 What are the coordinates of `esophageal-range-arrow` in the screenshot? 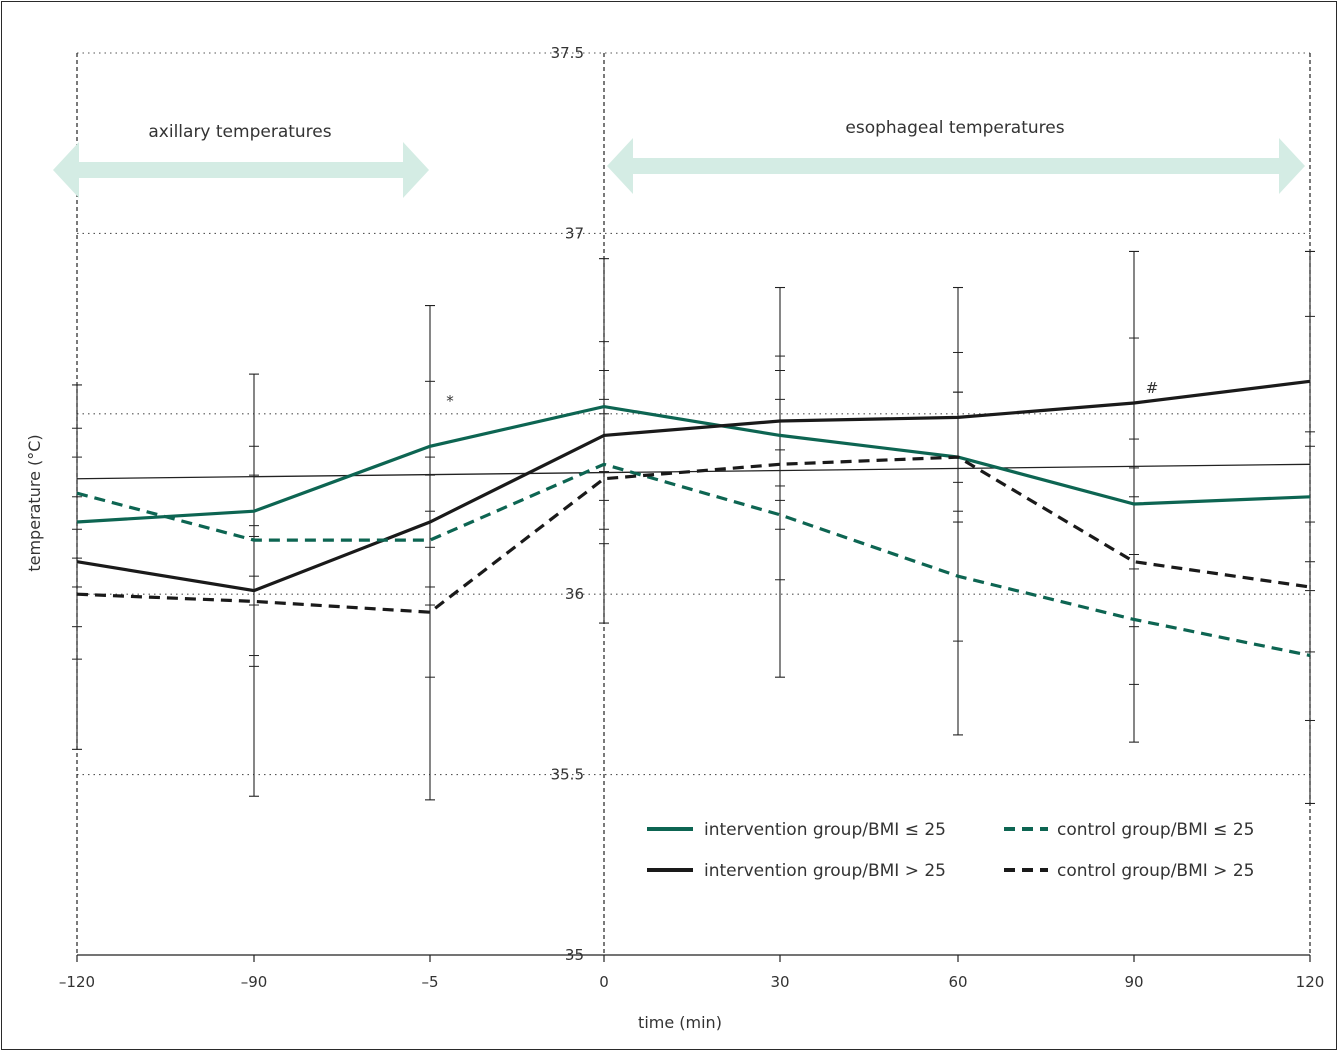 It's located at (956, 166).